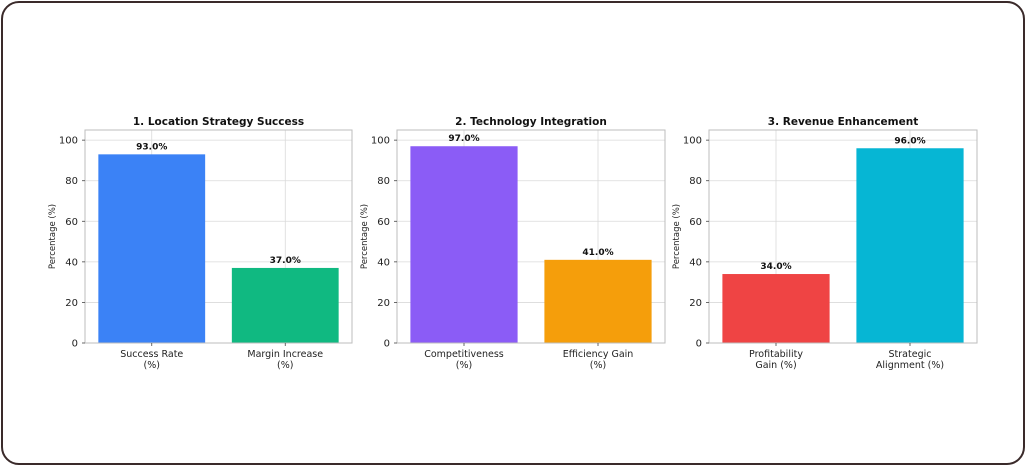 The width and height of the screenshot is (1026, 466). I want to click on x-tick-label-line: Success Rate, so click(151, 354).